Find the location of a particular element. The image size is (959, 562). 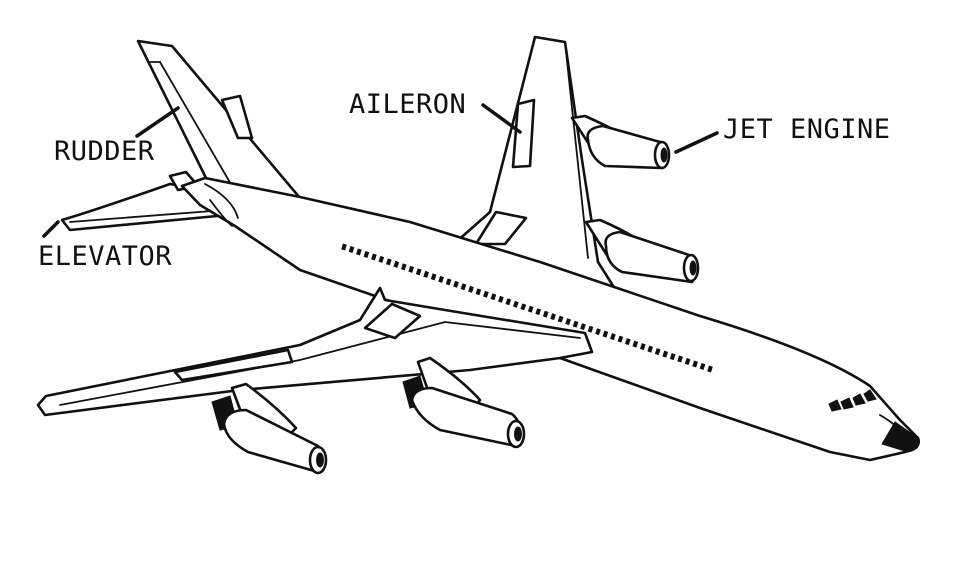

jet-engine-leader is located at coordinates (696, 142).